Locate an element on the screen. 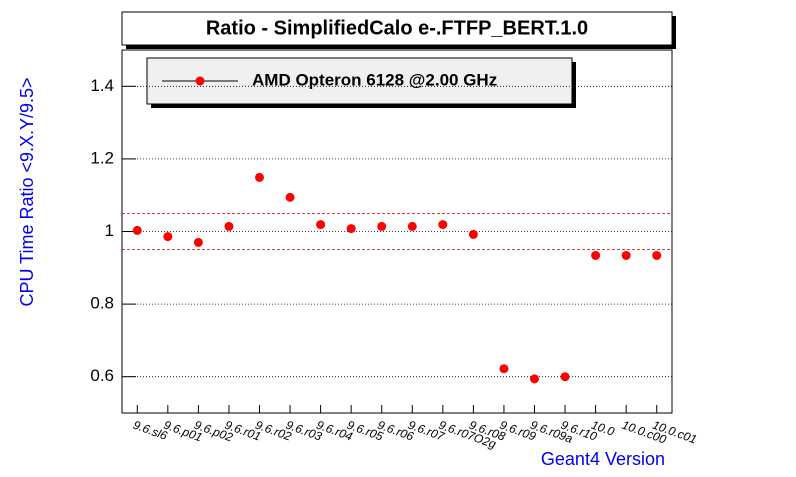 Image resolution: width=796 pixels, height=477 pixels. y-tick-label: 1.4 is located at coordinates (102, 85).